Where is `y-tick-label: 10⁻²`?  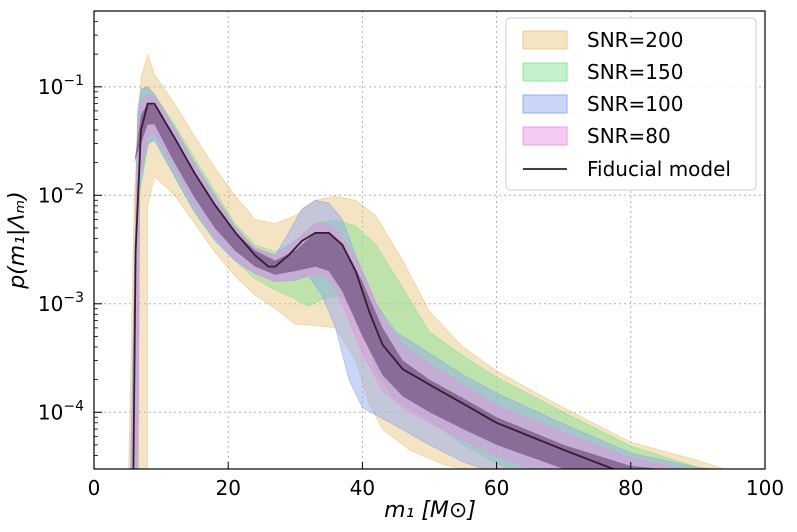 y-tick-label: 10⁻² is located at coordinates (61, 194).